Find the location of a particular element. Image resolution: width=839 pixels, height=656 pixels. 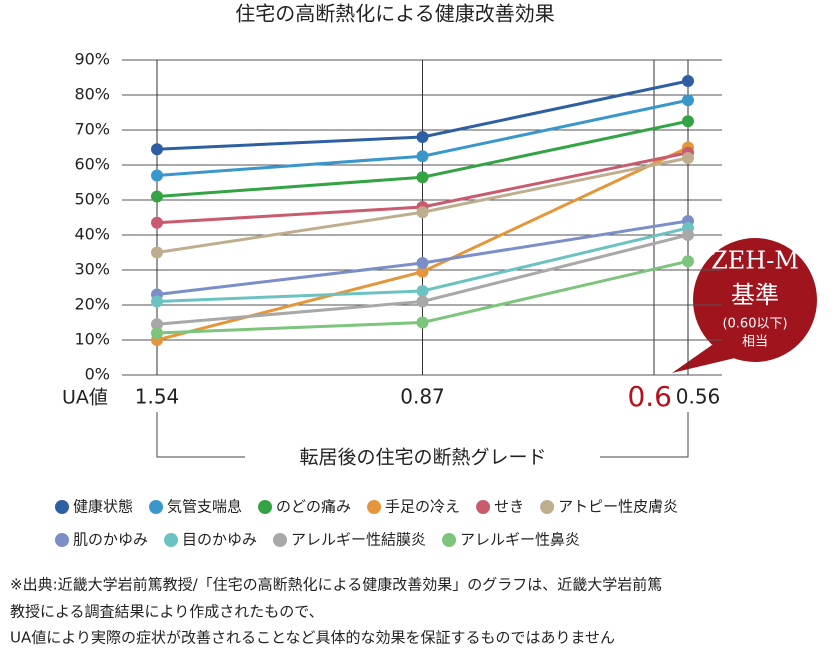

y-tick-label: 70% is located at coordinates (92, 129).